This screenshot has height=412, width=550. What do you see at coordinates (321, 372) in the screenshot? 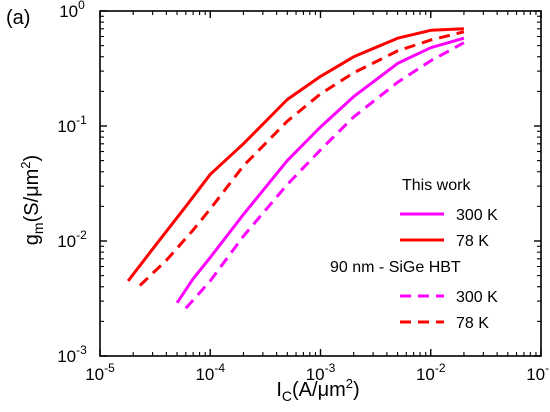
I see `x-tick-label: 10⁻³` at bounding box center [321, 372].